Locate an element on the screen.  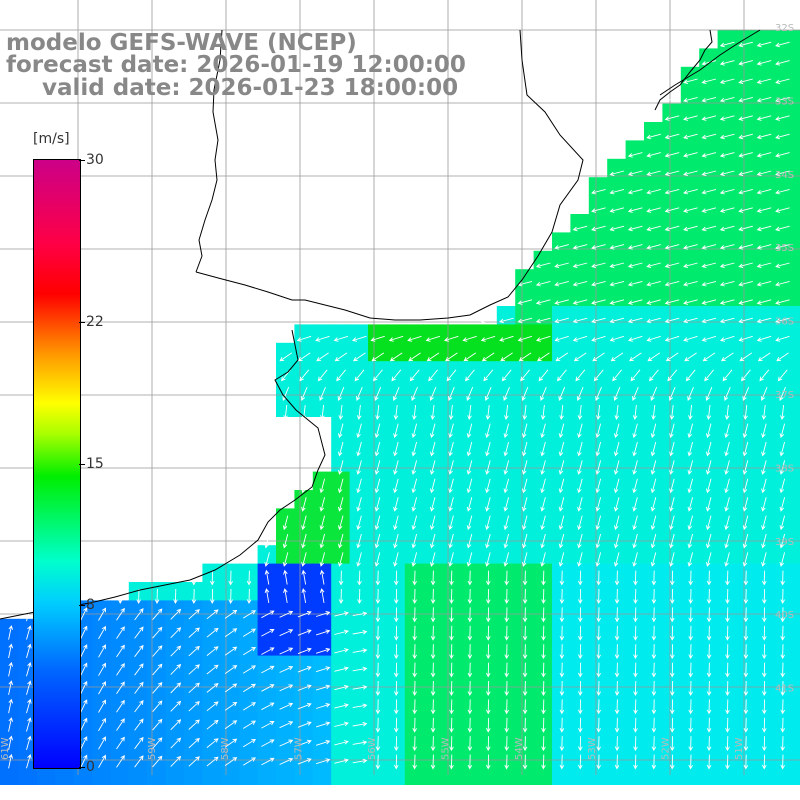
latitude-label: 37S is located at coordinates (784, 395).